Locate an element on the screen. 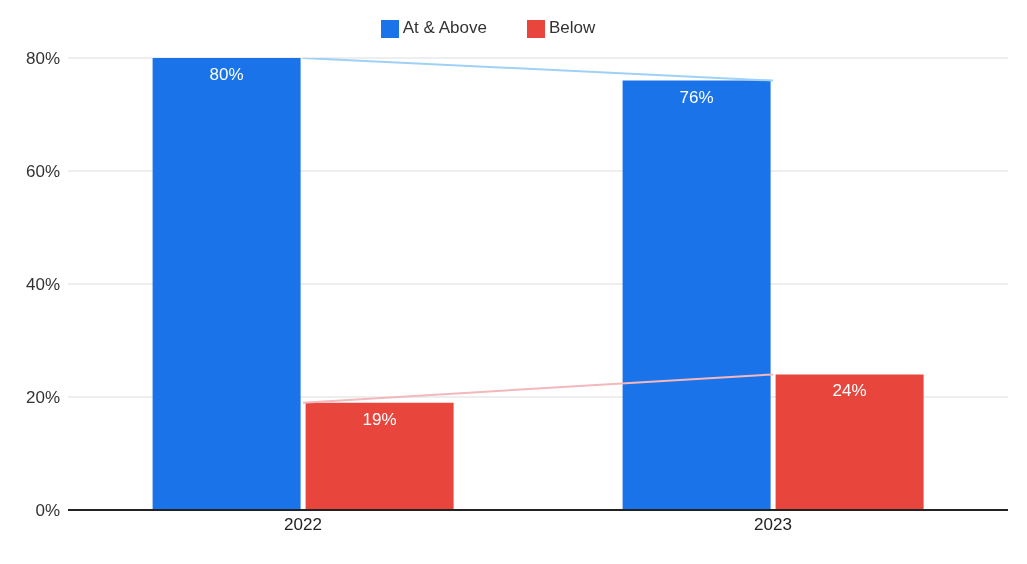 The height and width of the screenshot is (564, 1027). y-tick-label: 20% is located at coordinates (42, 398).